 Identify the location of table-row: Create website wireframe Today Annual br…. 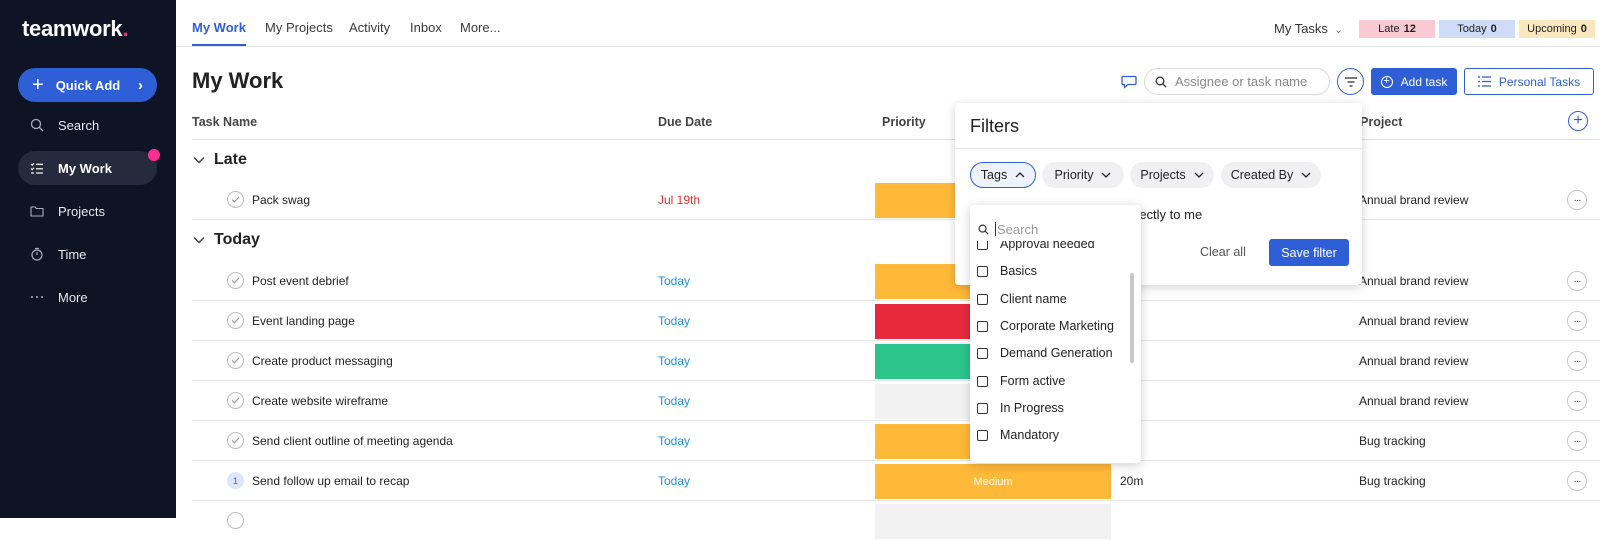
(896, 401).